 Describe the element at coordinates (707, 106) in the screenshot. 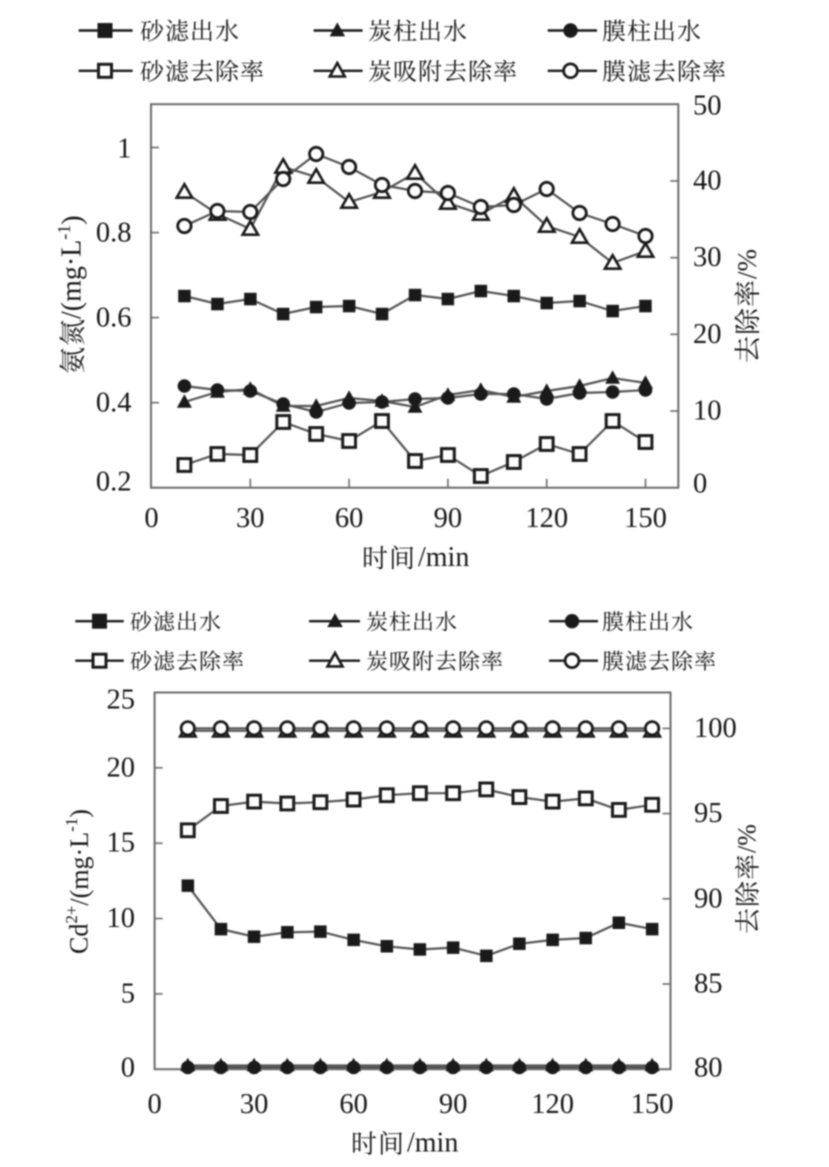

I see `svg-text: 50` at that location.